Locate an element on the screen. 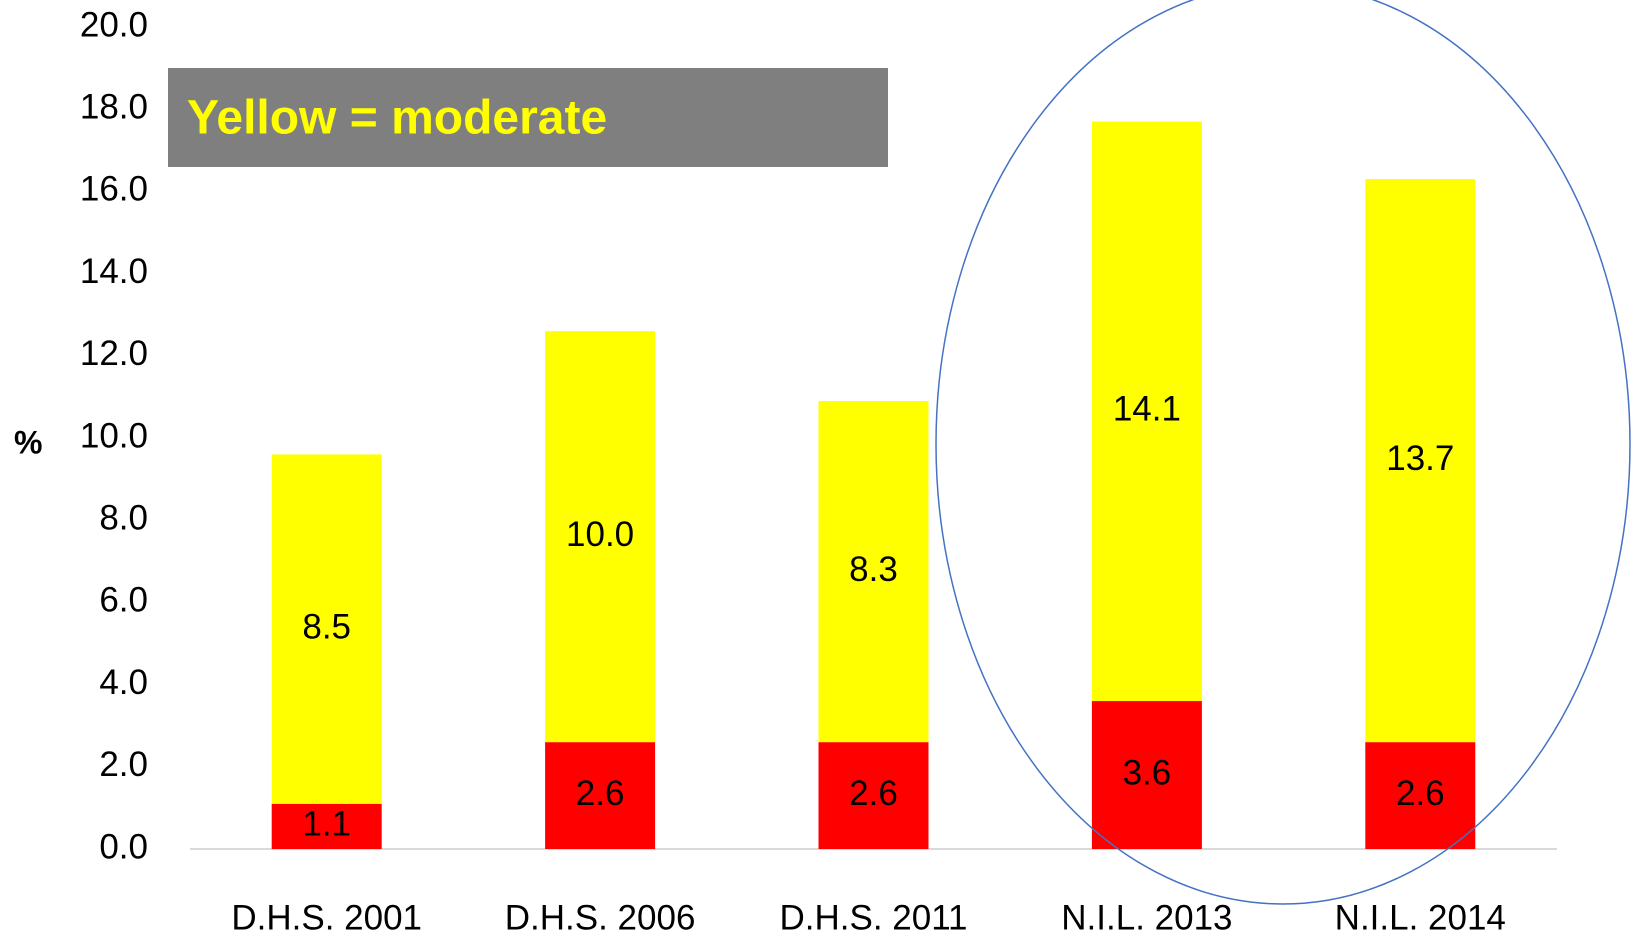 Image resolution: width=1635 pixels, height=940 pixels. x-tick-label: D.H.S. 2001 is located at coordinates (326, 917).